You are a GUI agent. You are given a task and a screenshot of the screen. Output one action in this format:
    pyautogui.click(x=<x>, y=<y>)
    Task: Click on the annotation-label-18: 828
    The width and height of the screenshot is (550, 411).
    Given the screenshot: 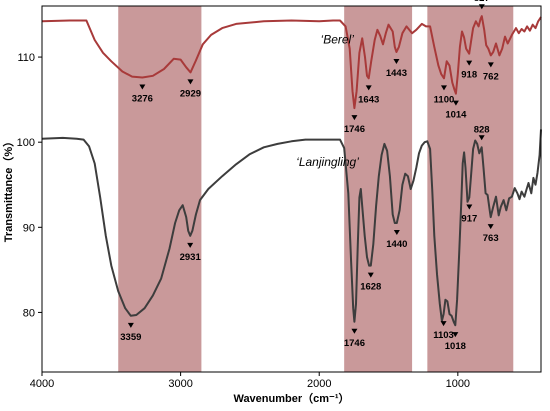 What is the action you would take?
    pyautogui.click(x=482, y=129)
    